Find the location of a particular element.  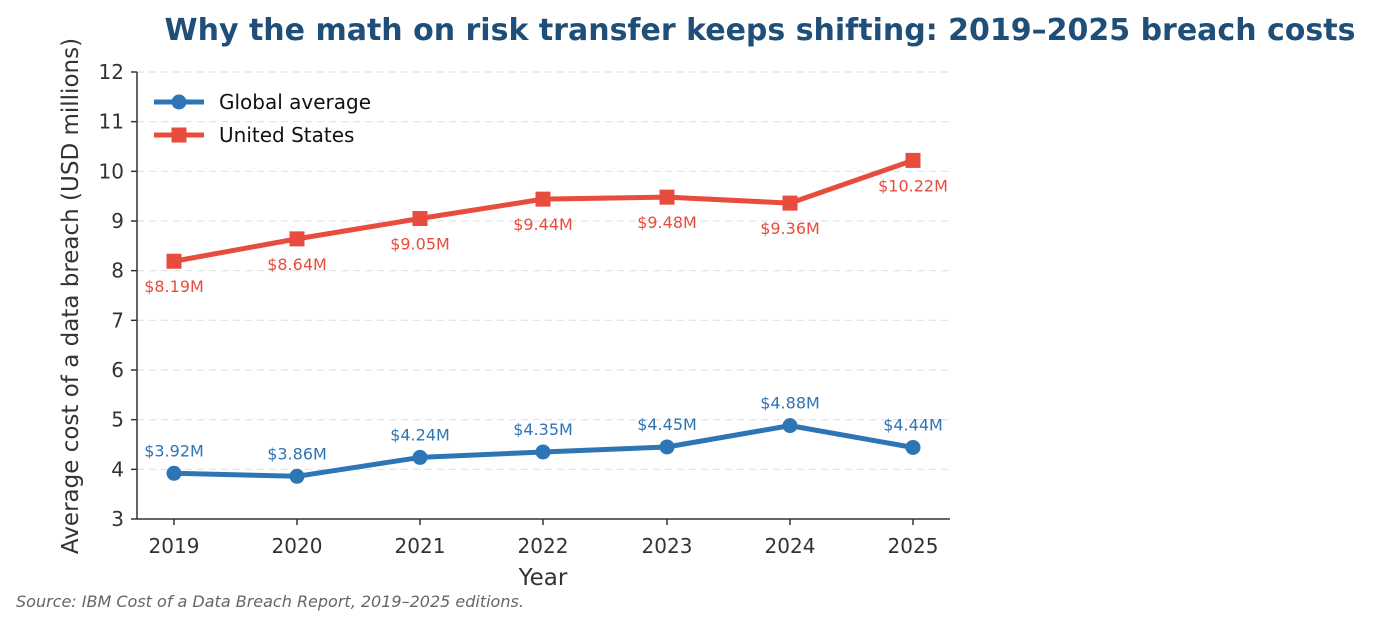

y-tick-label: 12 is located at coordinates (111, 72).